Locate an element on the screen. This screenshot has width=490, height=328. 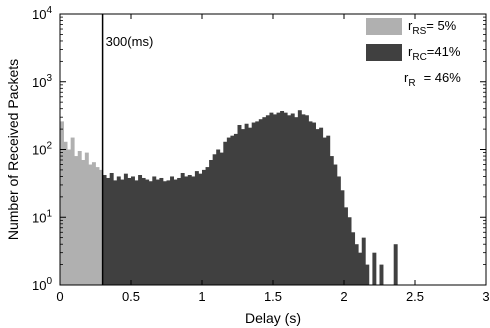
y-tick-exponent: 1 is located at coordinates (49, 213).